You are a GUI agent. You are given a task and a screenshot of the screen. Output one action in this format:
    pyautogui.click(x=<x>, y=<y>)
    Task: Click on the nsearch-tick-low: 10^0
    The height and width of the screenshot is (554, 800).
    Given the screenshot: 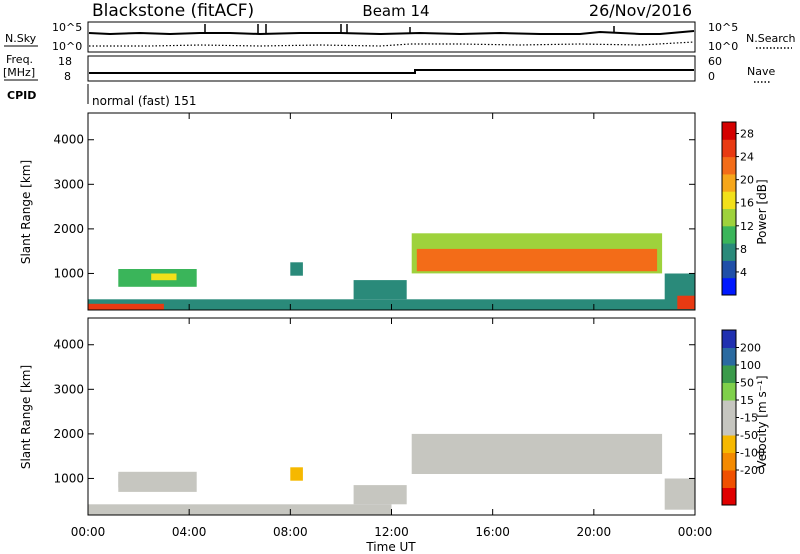 What is the action you would take?
    pyautogui.click(x=723, y=46)
    